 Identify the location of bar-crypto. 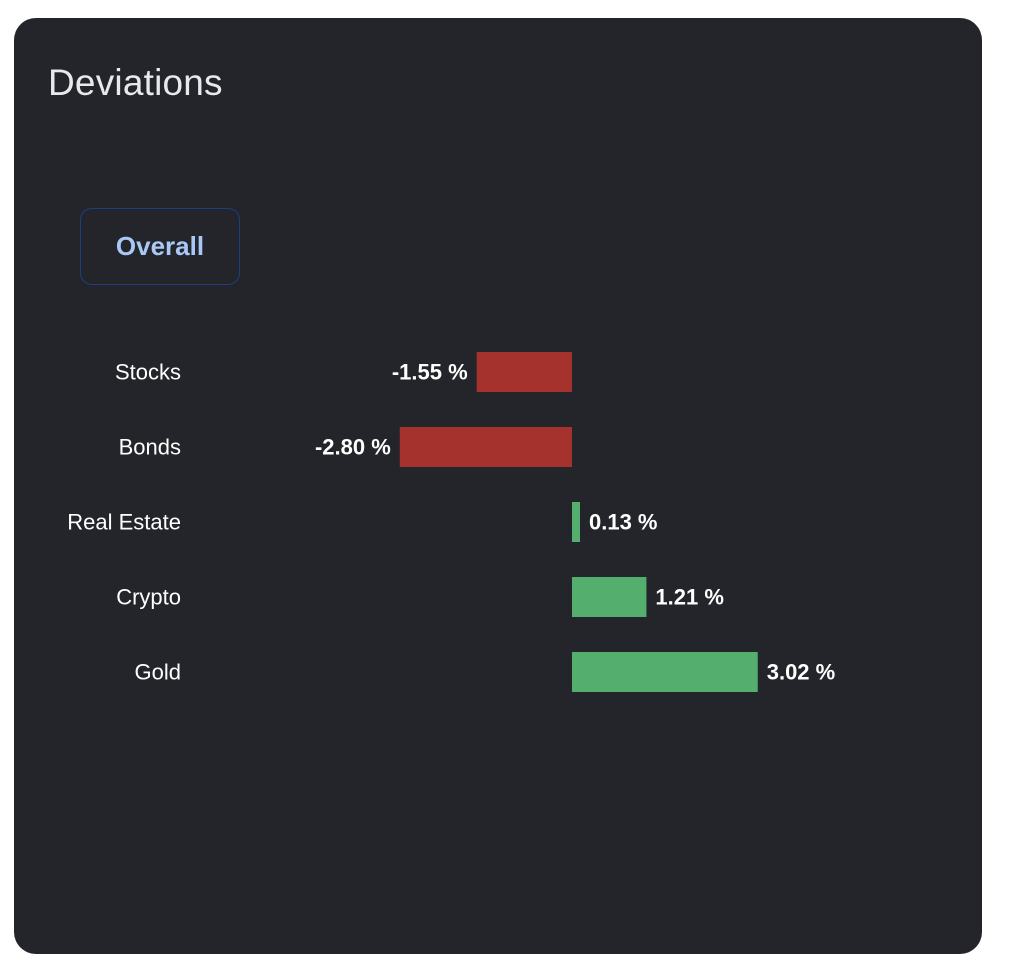
(609, 597).